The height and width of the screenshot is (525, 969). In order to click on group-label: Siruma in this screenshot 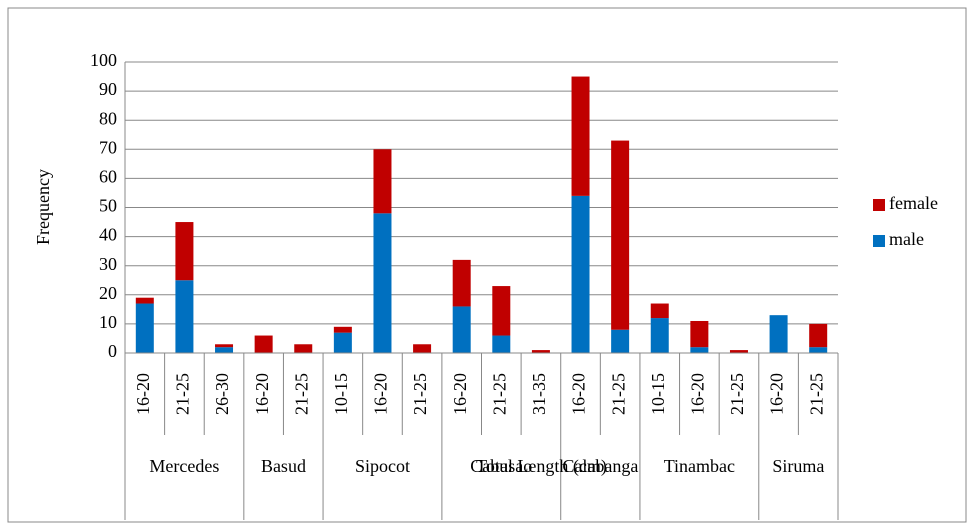, I will do `click(798, 466)`.